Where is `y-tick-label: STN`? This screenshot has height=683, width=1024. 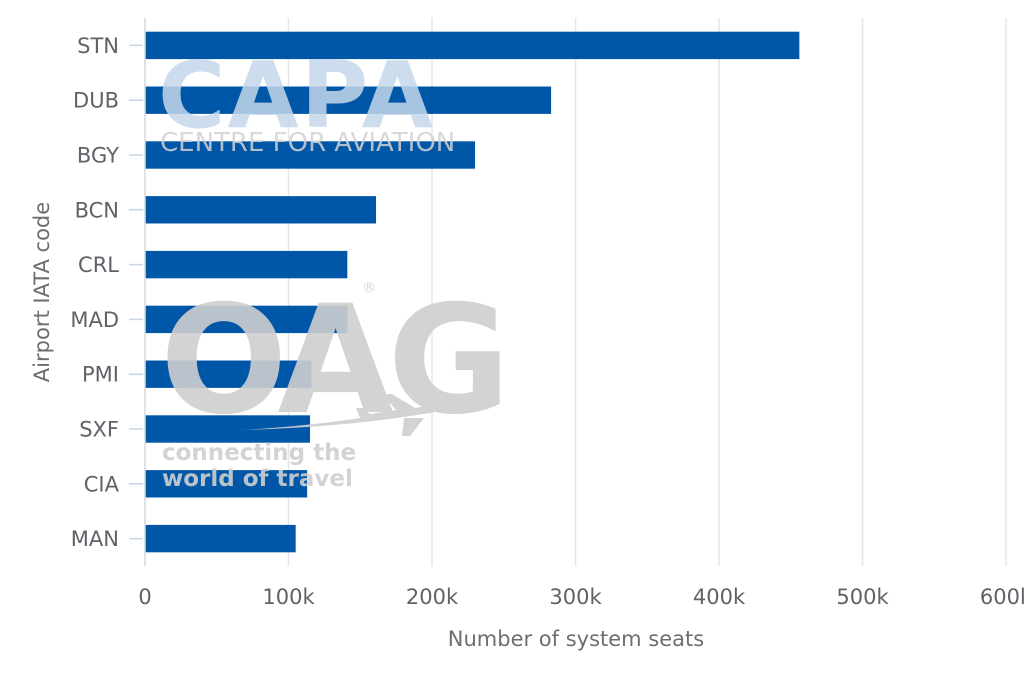 y-tick-label: STN is located at coordinates (98, 46).